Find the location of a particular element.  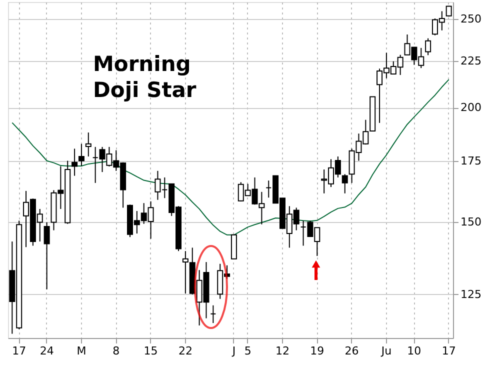

x-tick-label: 12 is located at coordinates (282, 351).